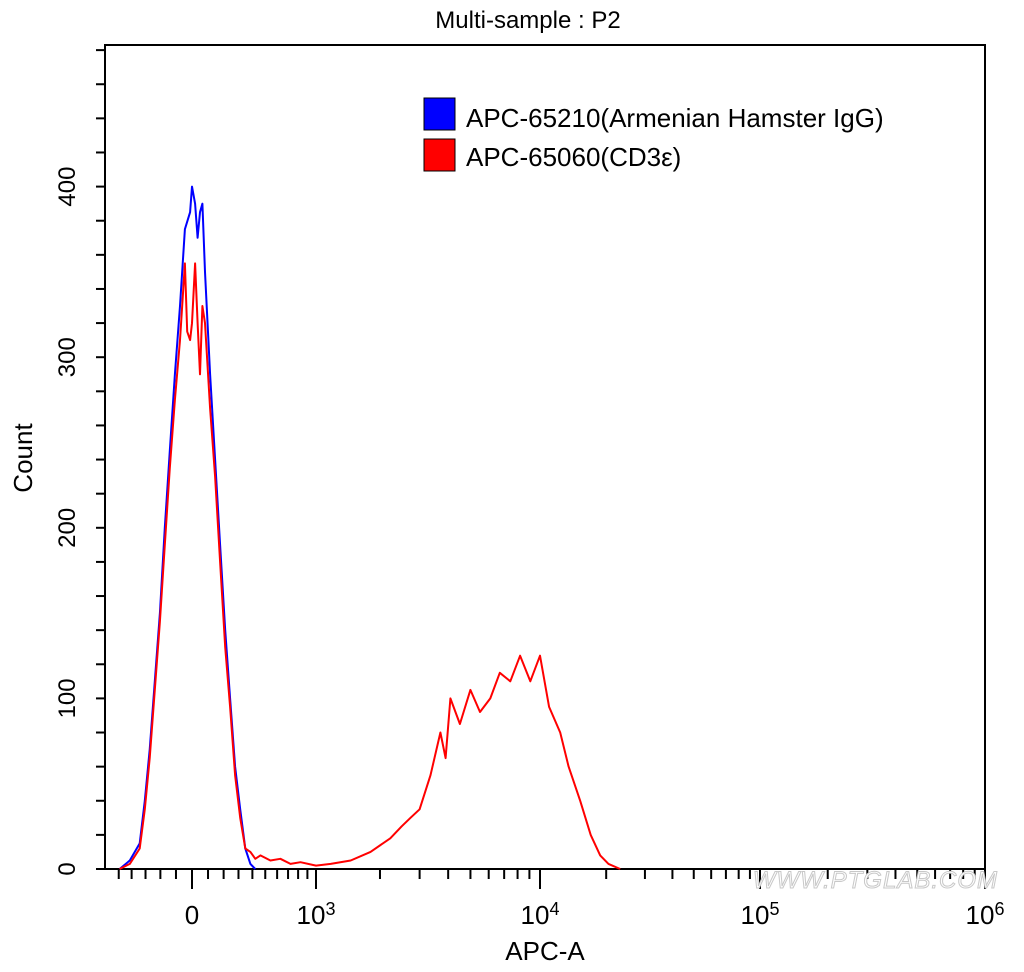  I want to click on y-tick-label: 300, so click(67, 357).